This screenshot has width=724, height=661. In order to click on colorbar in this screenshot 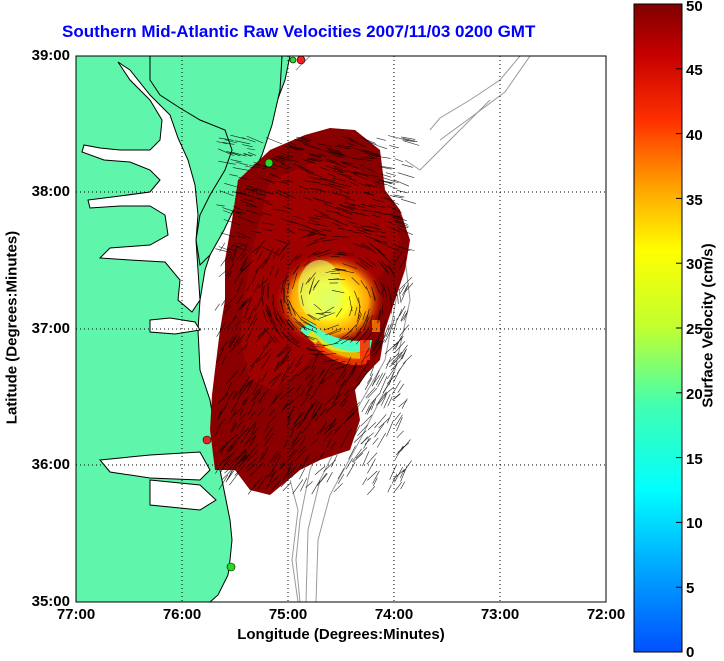, I will do `click(658, 328)`.